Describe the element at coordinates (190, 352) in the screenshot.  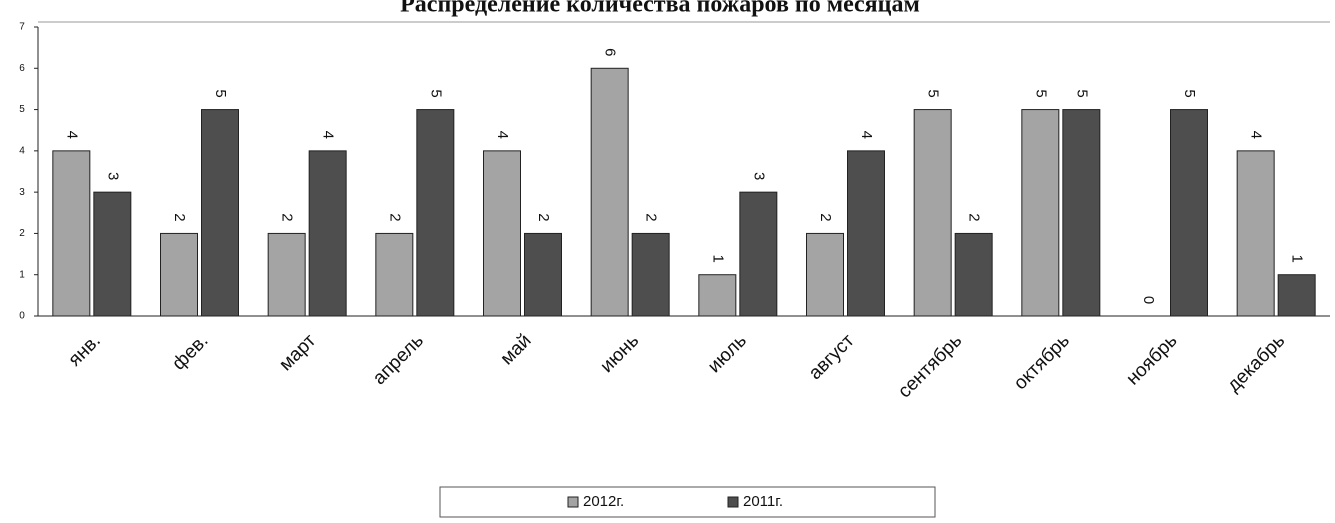
I see `x-tick-label: фев.` at that location.